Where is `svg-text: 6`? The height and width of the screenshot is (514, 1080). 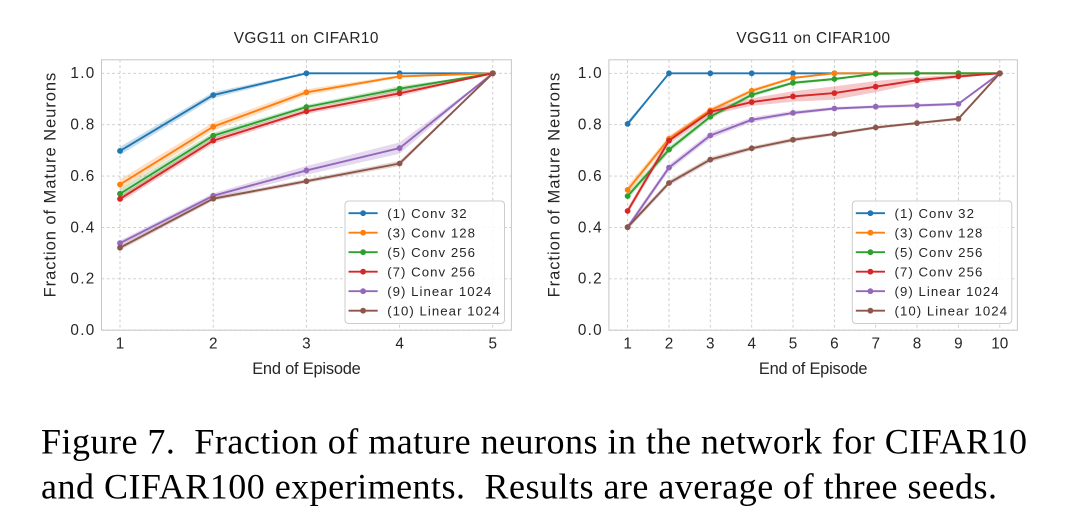
svg-text: 6 is located at coordinates (834, 344).